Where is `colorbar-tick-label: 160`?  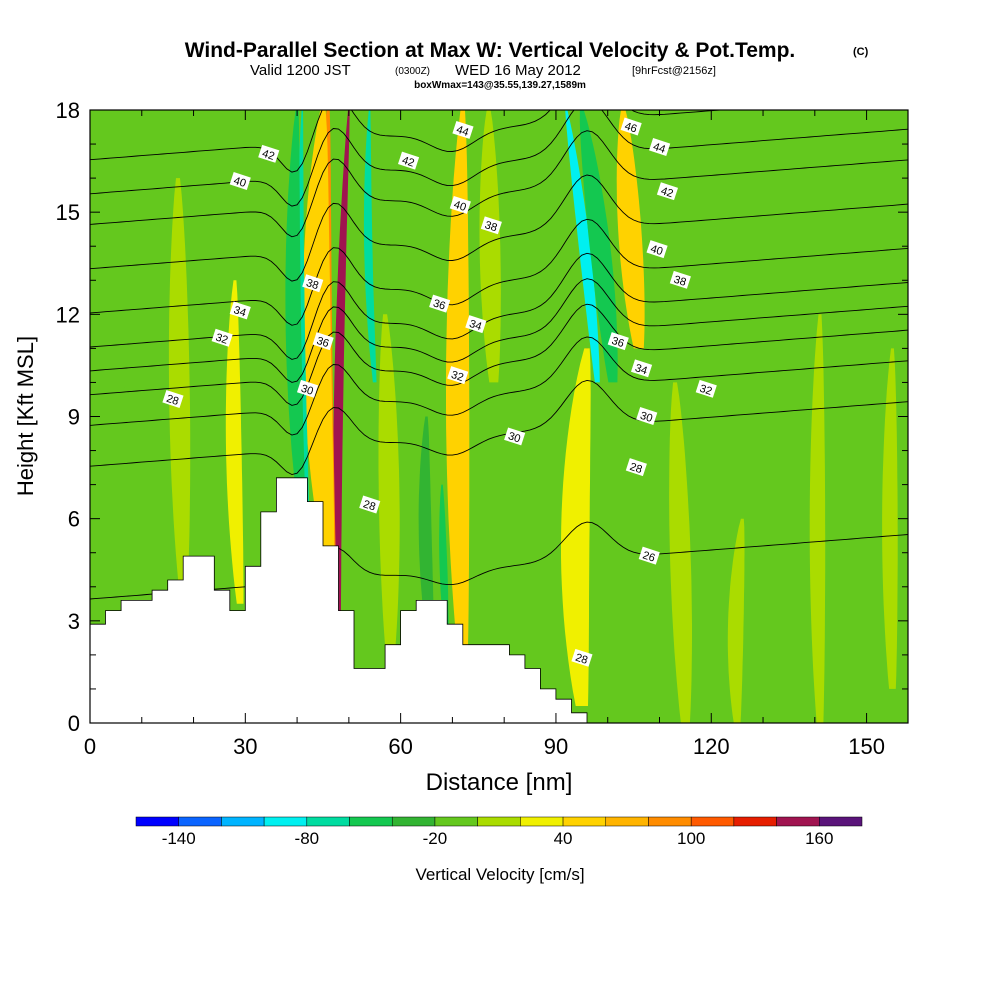 colorbar-tick-label: 160 is located at coordinates (819, 838).